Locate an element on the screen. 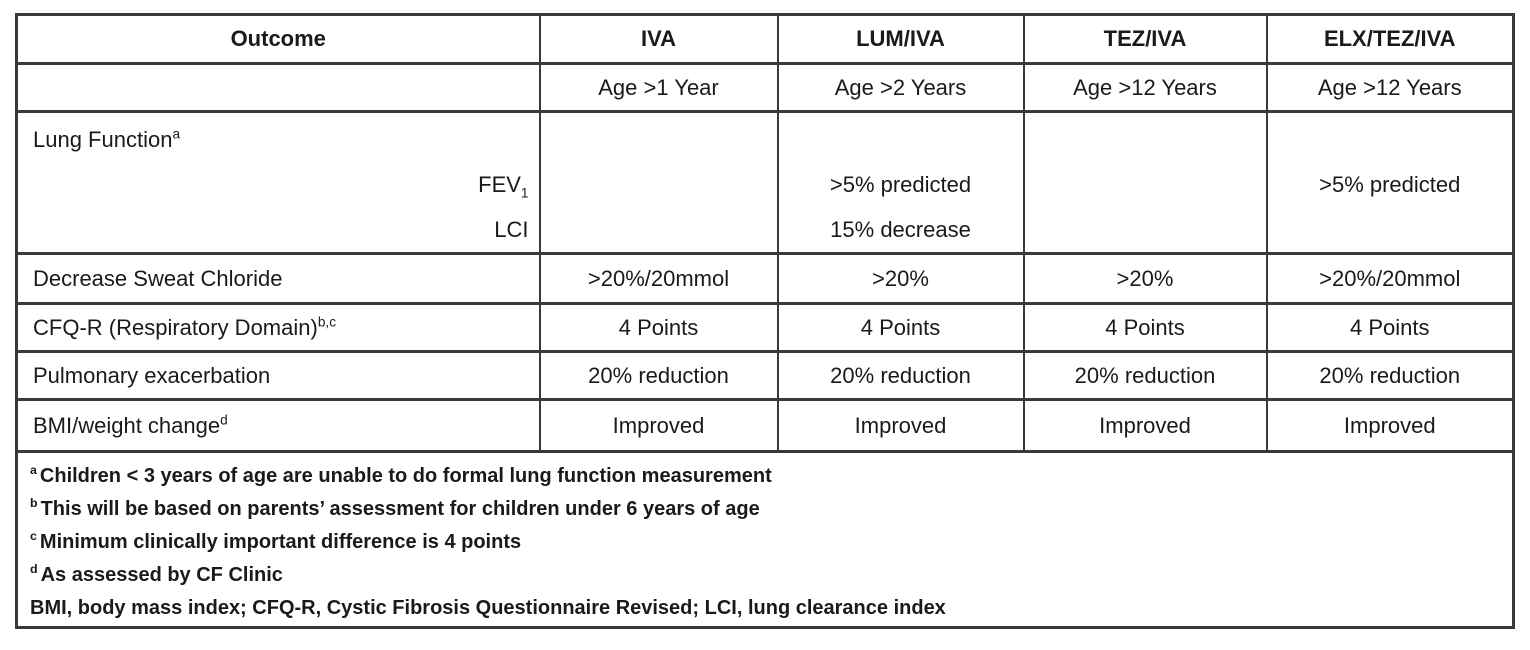 The width and height of the screenshot is (1530, 650). cell-pulmonary-elx-tez-iva: 20% reduction is located at coordinates (1390, 375).